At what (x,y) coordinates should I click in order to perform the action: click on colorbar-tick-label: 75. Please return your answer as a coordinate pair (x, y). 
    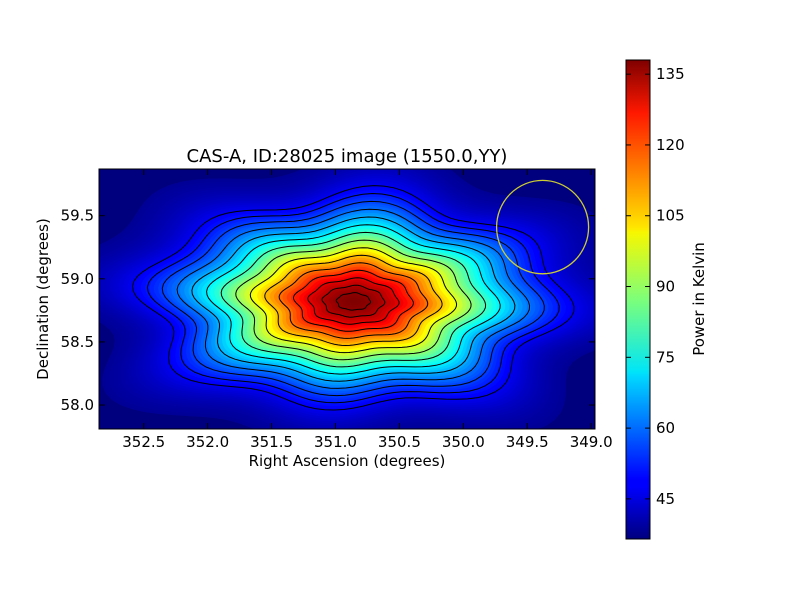
    Looking at the image, I should click on (665, 357).